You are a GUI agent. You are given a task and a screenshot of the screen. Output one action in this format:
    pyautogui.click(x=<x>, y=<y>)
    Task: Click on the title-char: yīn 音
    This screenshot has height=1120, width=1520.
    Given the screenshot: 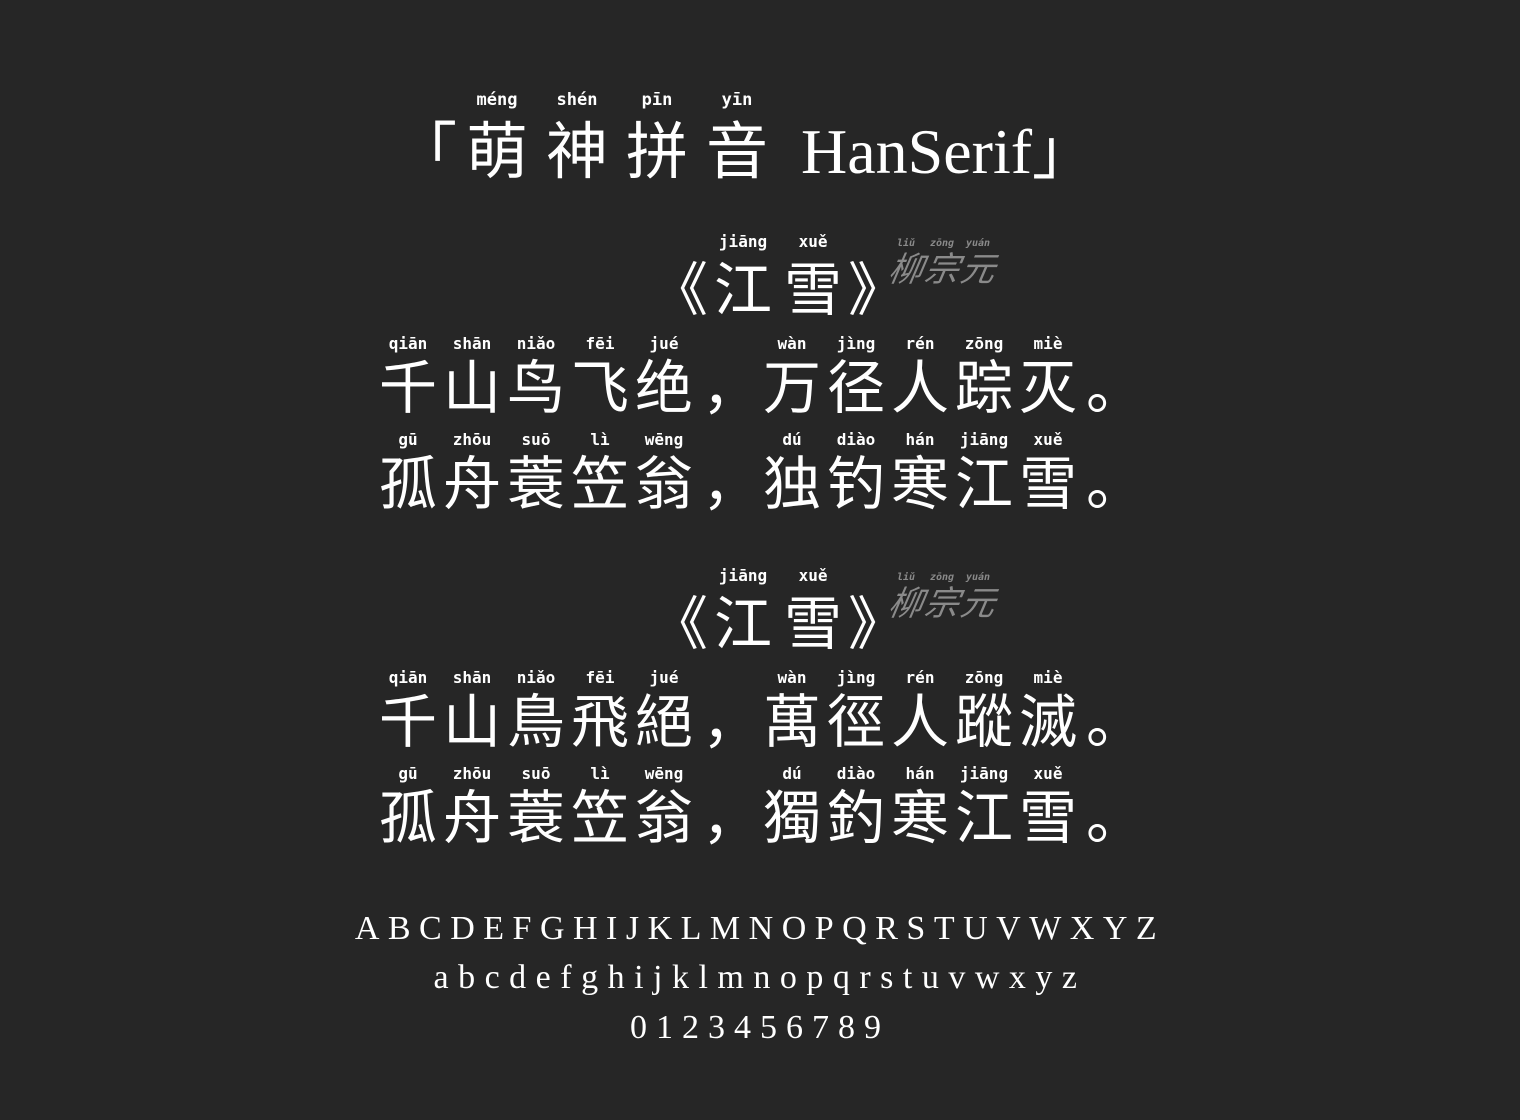 What is the action you would take?
    pyautogui.click(x=737, y=140)
    